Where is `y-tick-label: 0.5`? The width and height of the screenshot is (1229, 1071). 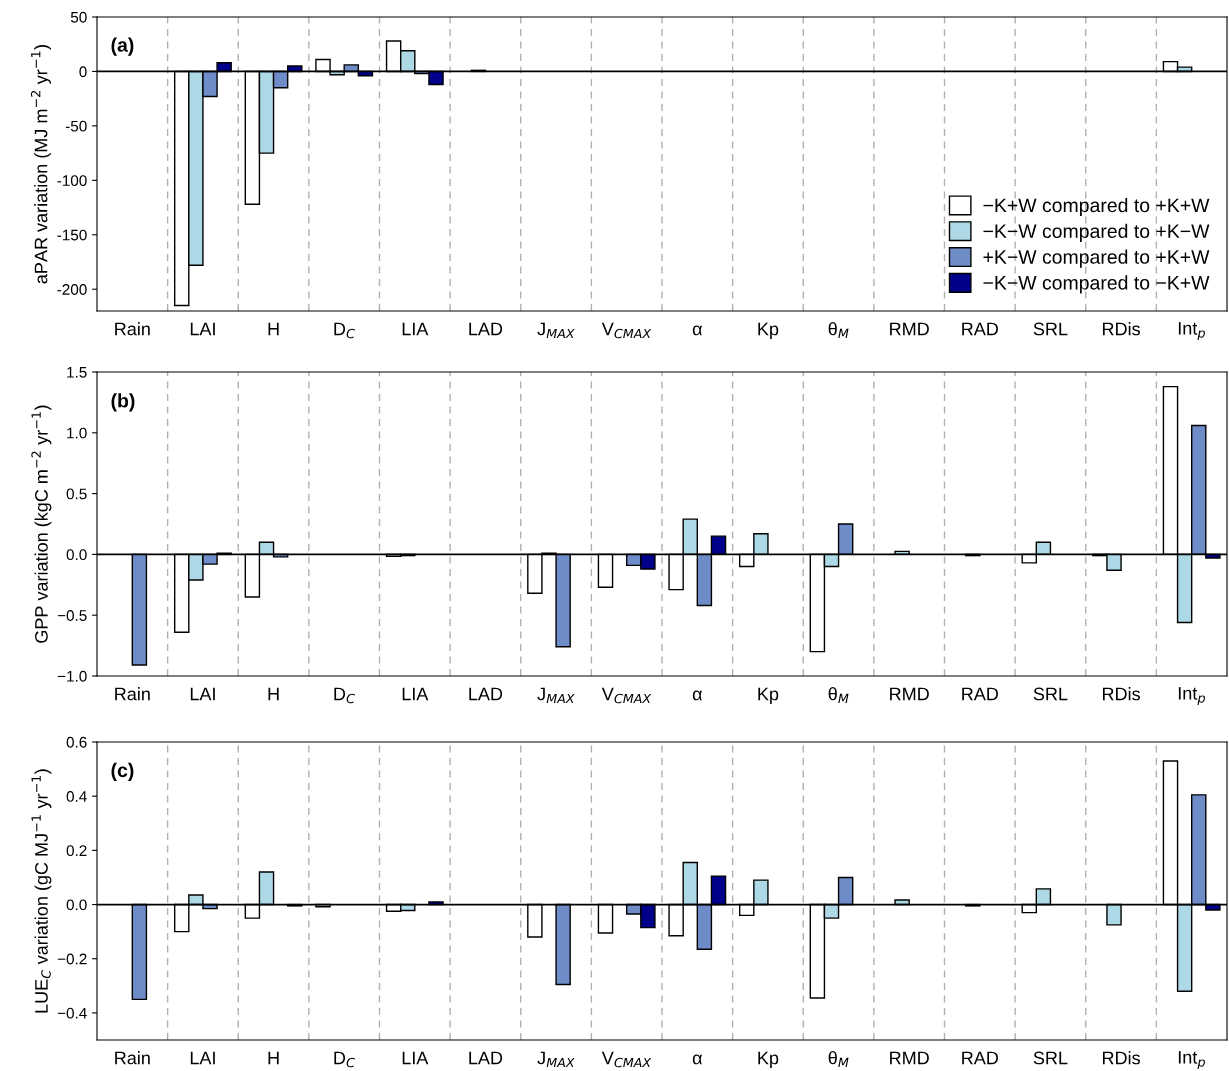
y-tick-label: 0.5 is located at coordinates (76, 494).